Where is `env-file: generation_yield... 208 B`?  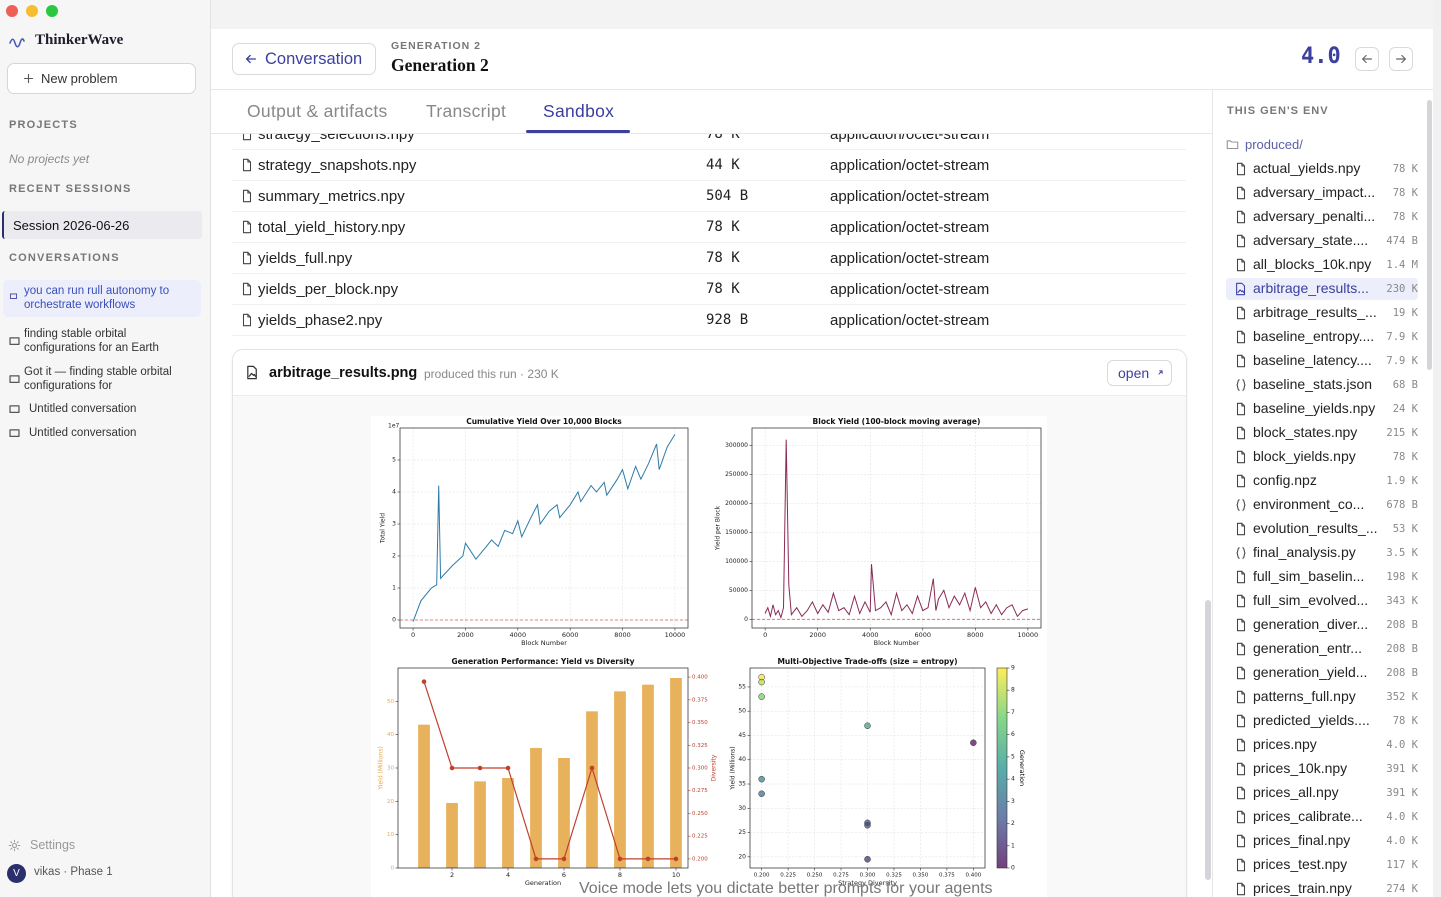 env-file: generation_yield... 208 B is located at coordinates (1322, 673).